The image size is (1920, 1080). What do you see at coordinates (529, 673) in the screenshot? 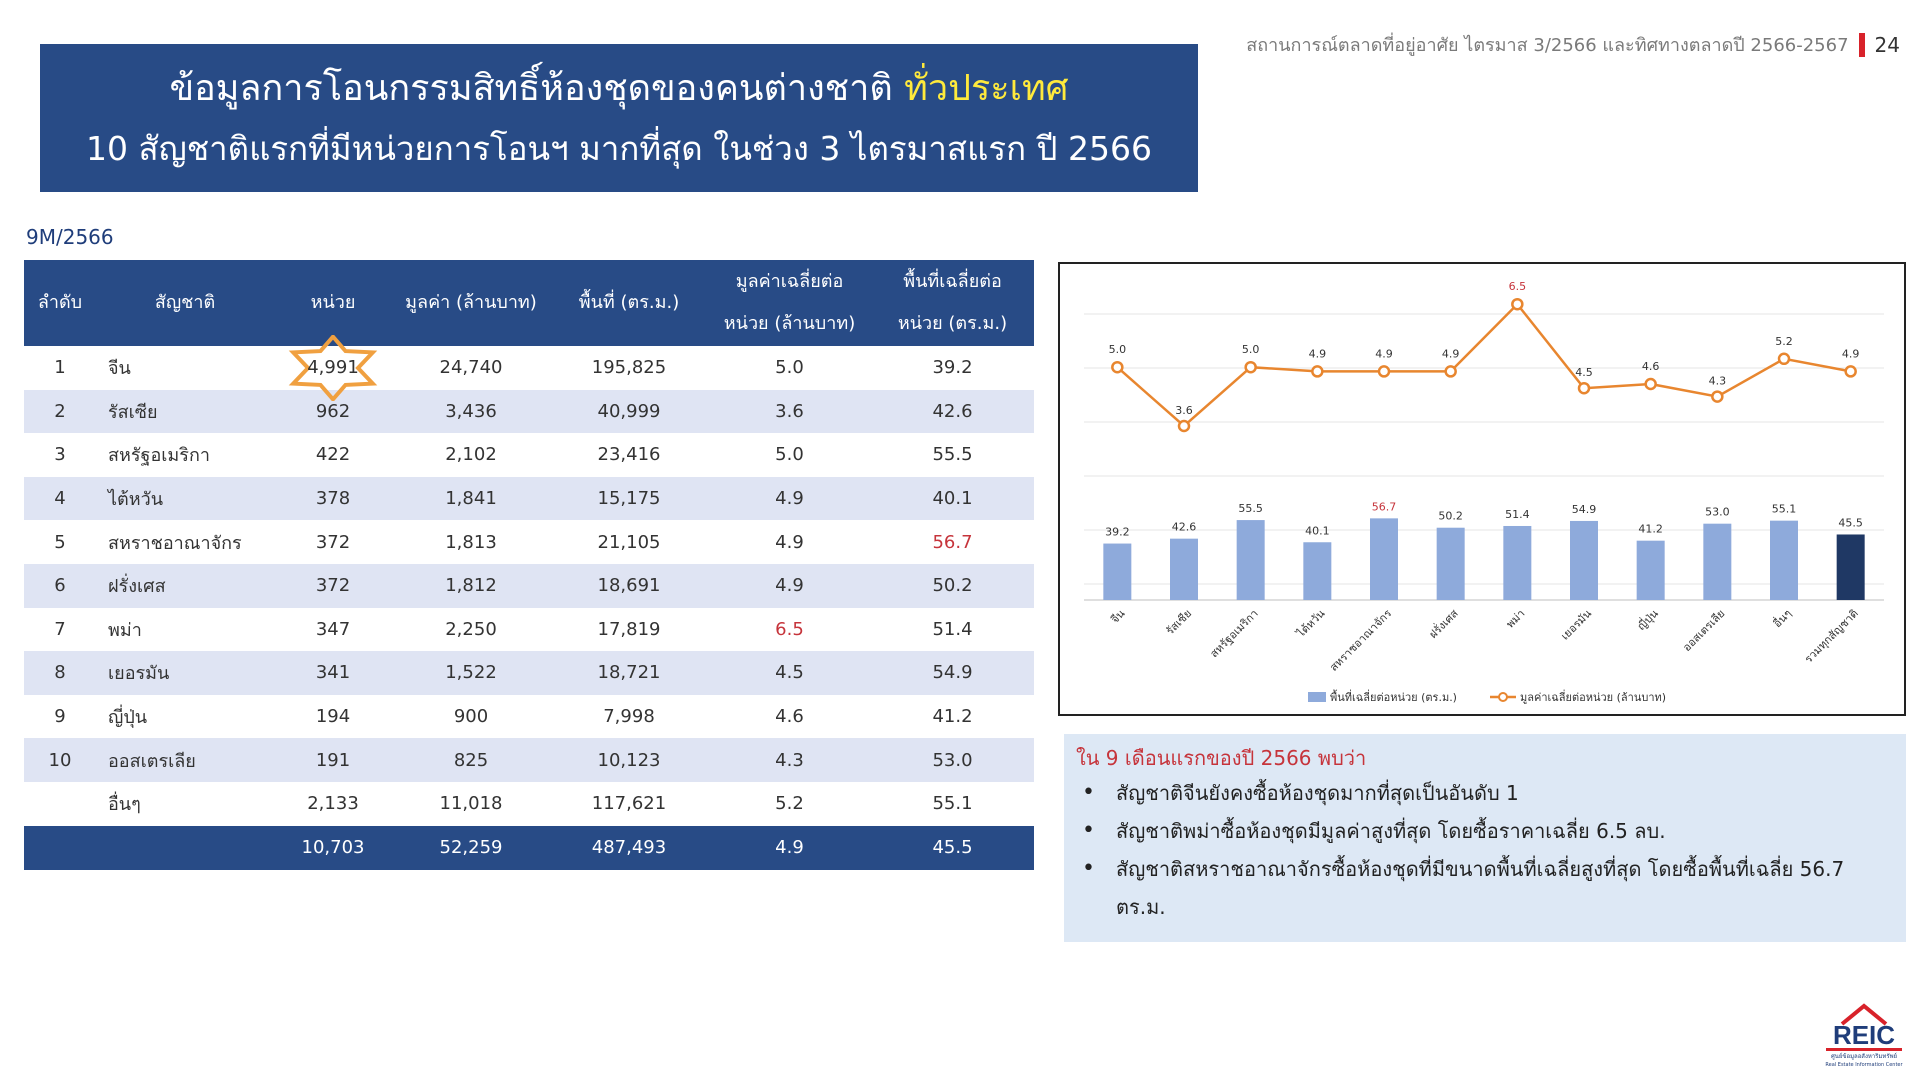
I see `table-row: 8 เยอรมัน 341 1,522 18,721 4.5 54.9` at bounding box center [529, 673].